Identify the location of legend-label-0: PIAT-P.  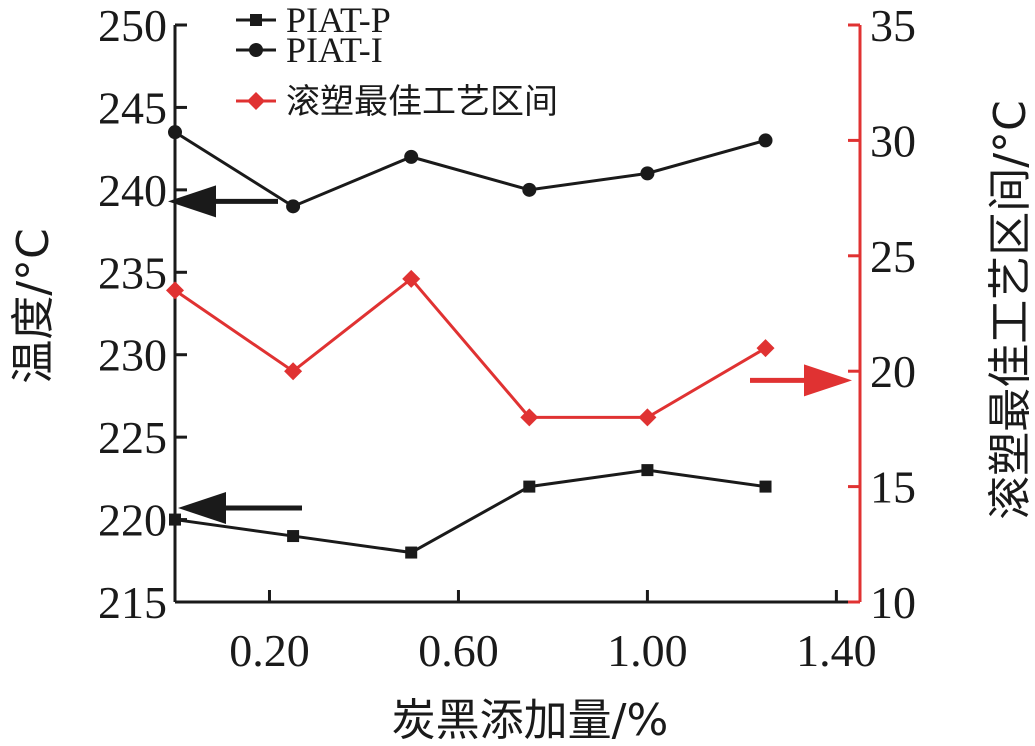
(338, 20).